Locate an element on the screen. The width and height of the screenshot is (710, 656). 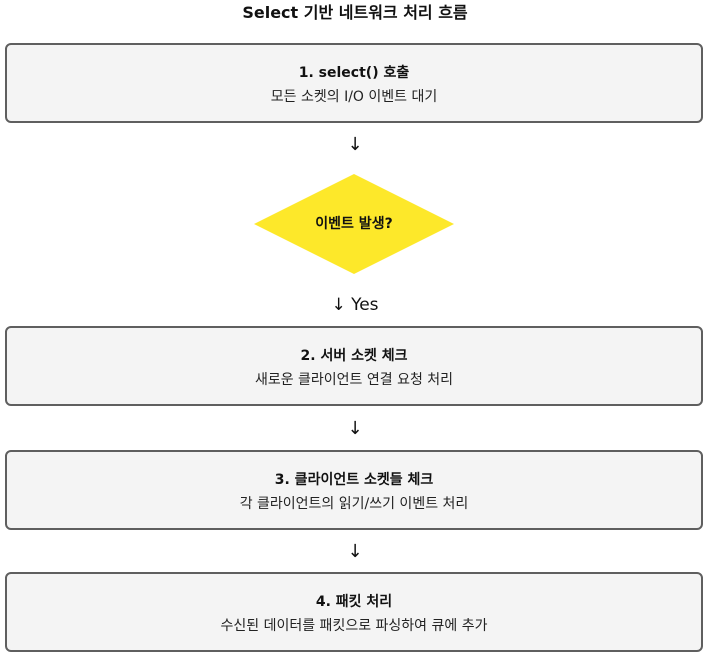
flow-arrow-yes: ↓ Yes is located at coordinates (355, 305).